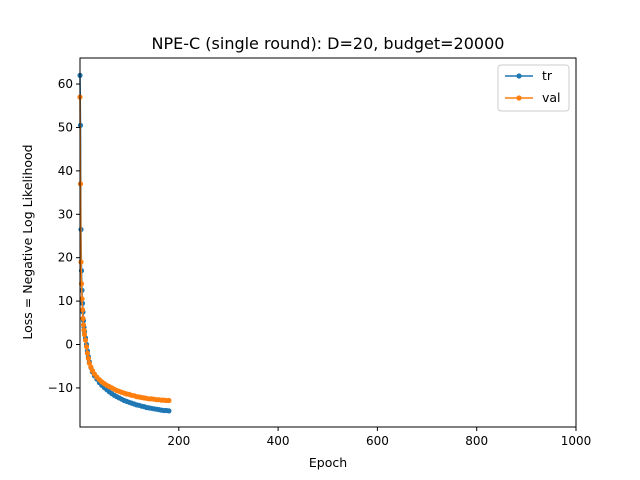 This screenshot has height=480, width=640. I want to click on legend-marker-val, so click(519, 98).